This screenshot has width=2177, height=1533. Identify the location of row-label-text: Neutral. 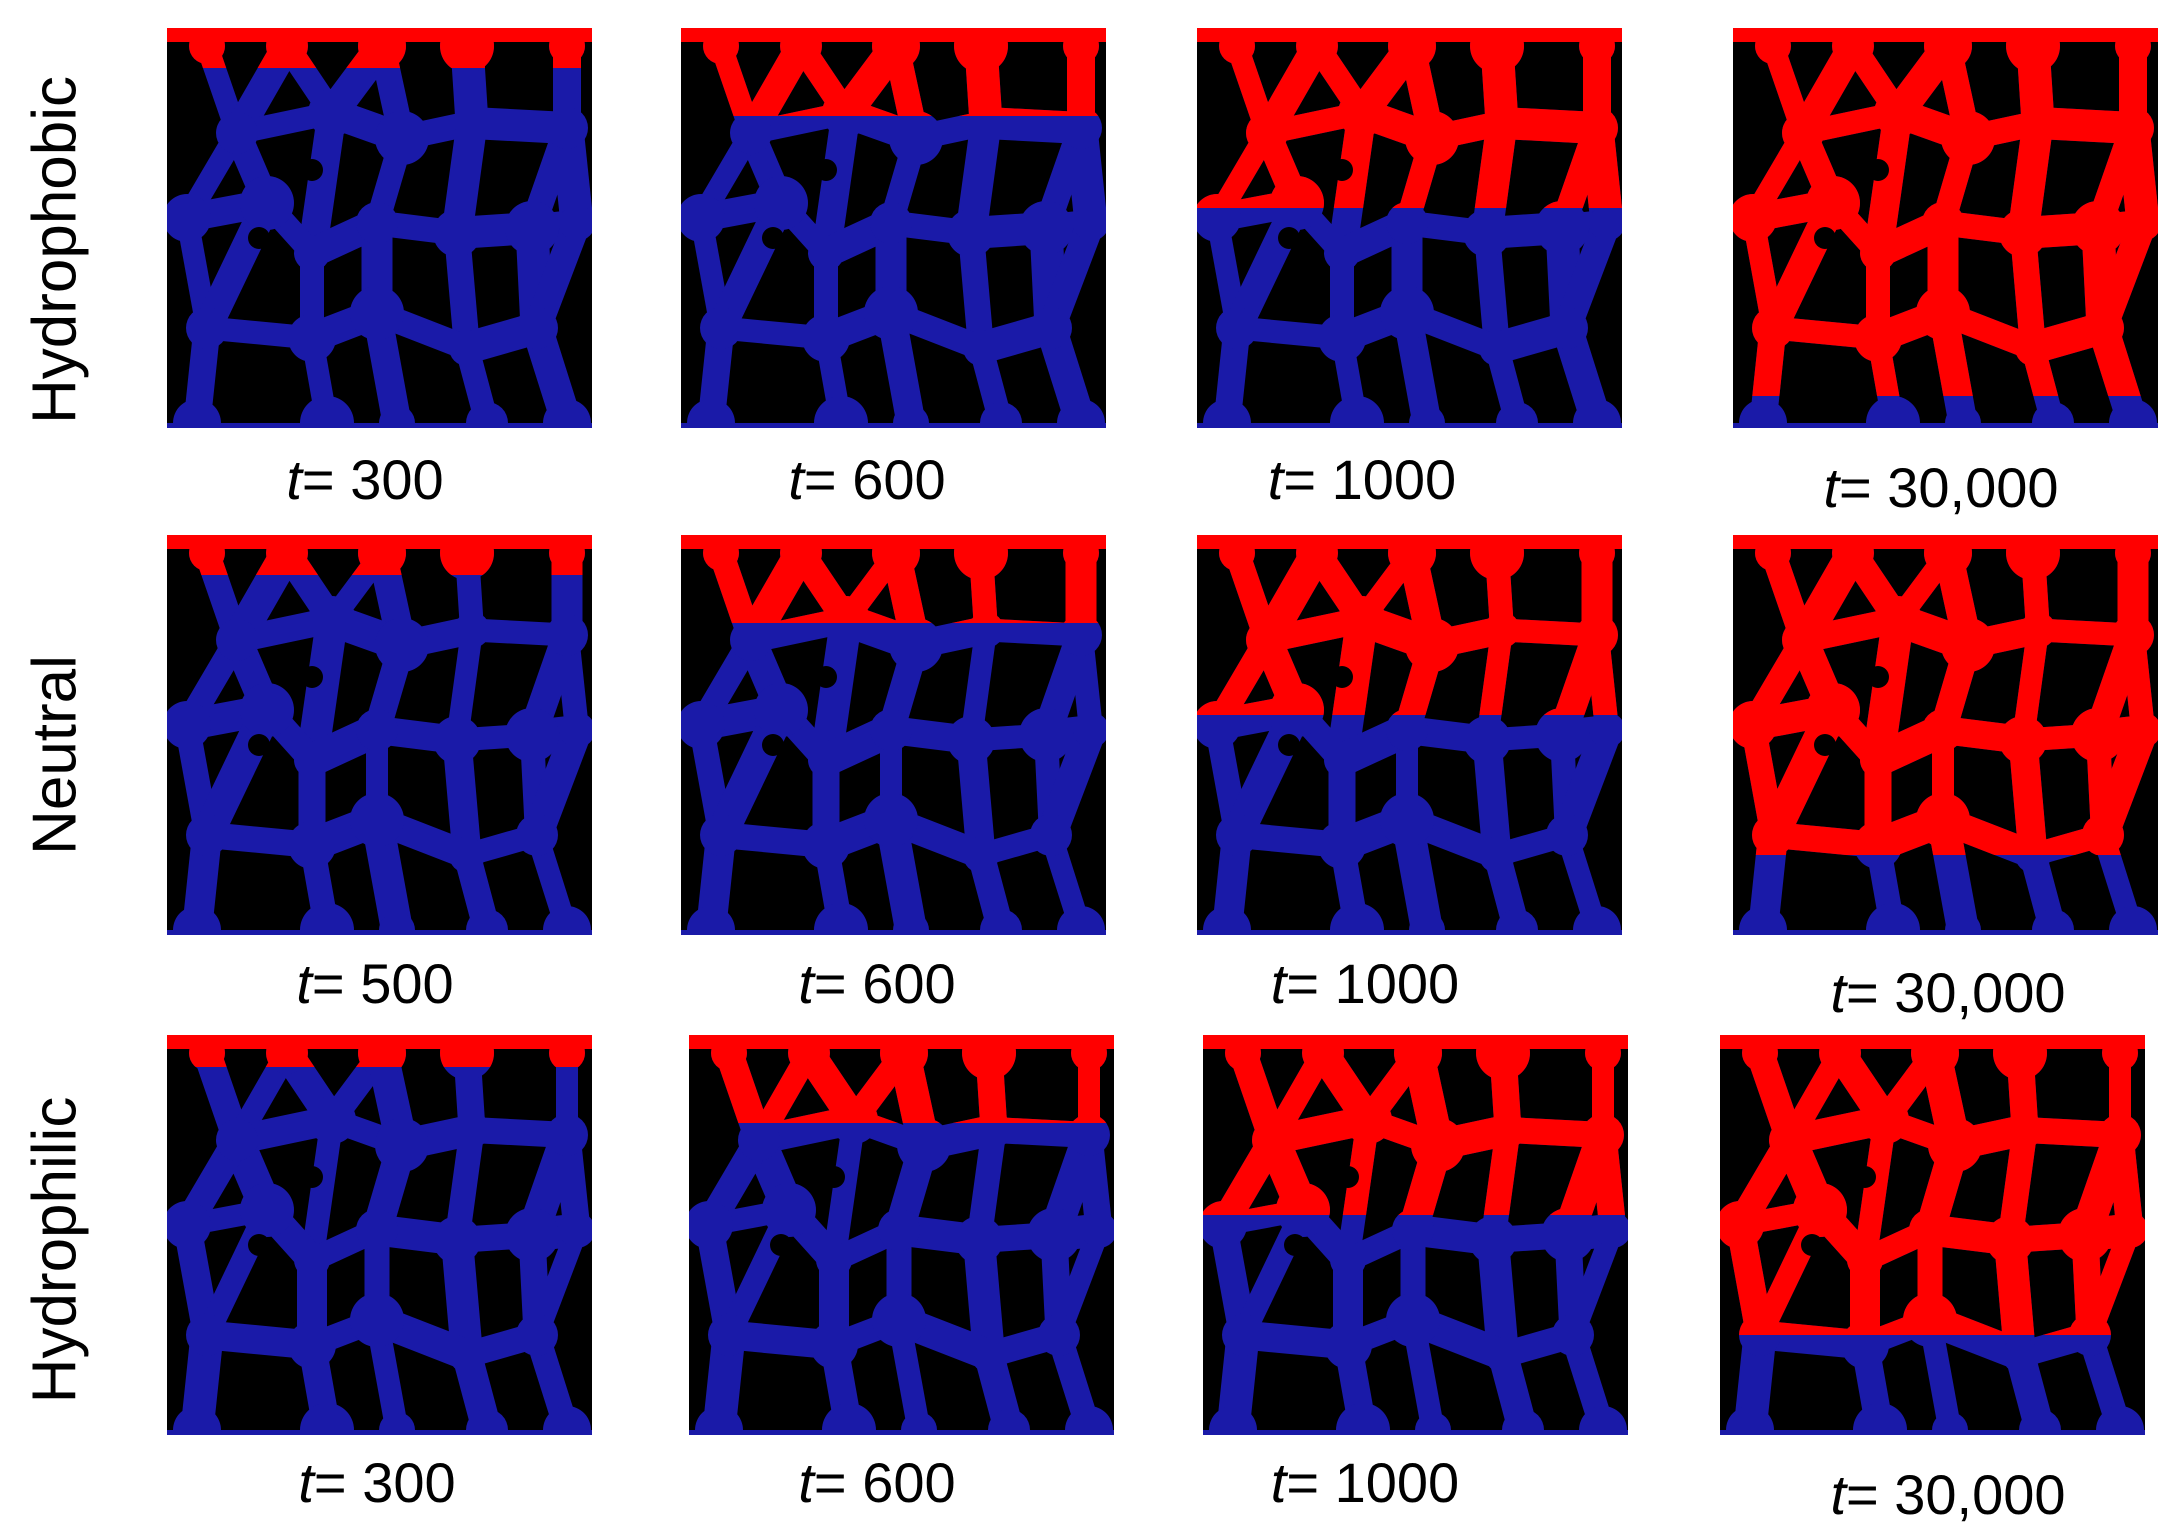
(55, 755).